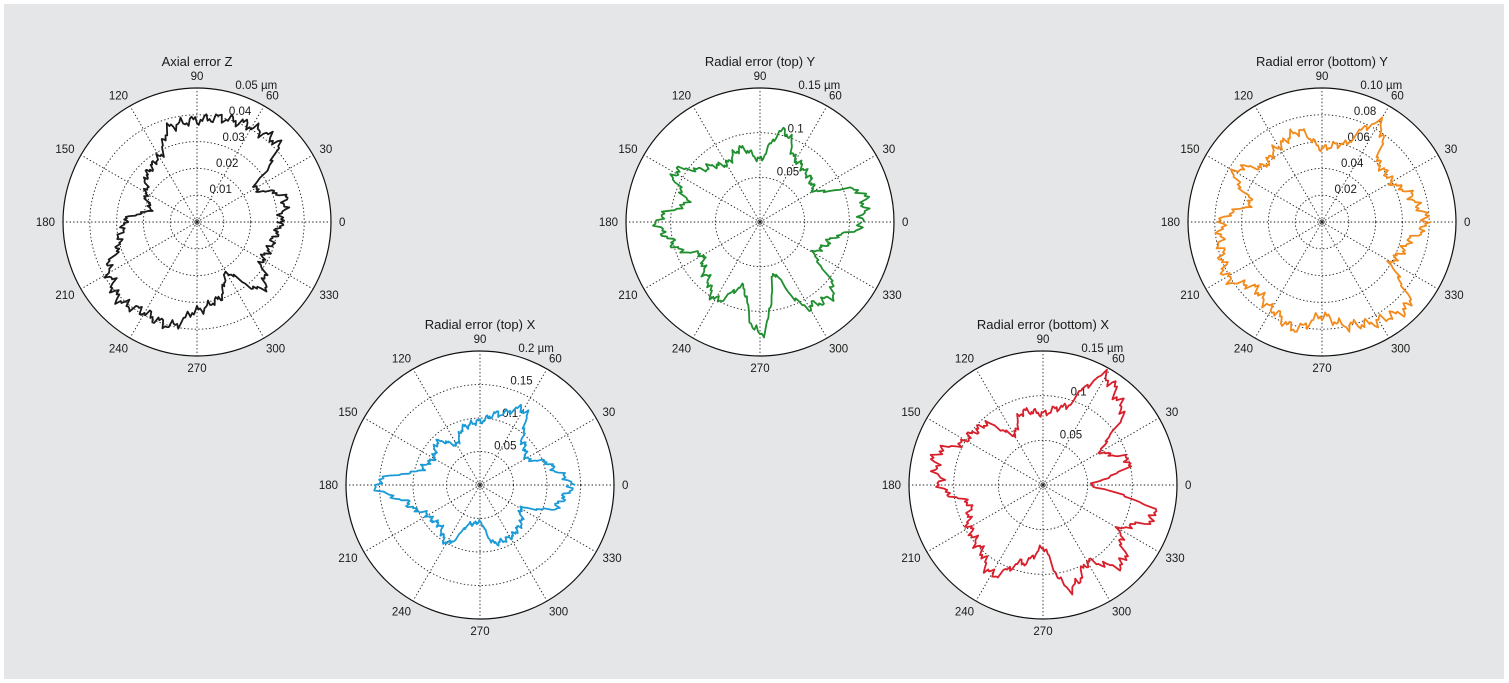  What do you see at coordinates (220, 190) in the screenshot?
I see `radial-tick-label: 0.01` at bounding box center [220, 190].